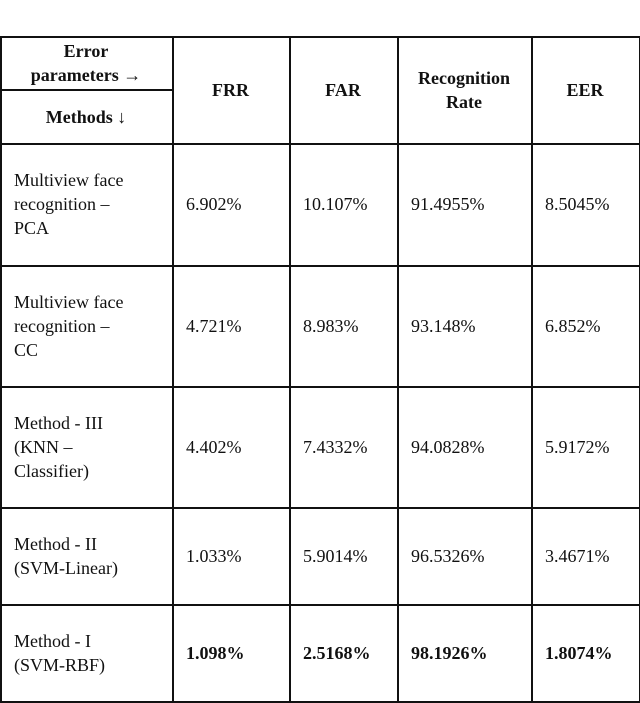 Image resolution: width=640 pixels, height=703 pixels. What do you see at coordinates (335, 555) in the screenshot?
I see `value-cell: 5.9014%` at bounding box center [335, 555].